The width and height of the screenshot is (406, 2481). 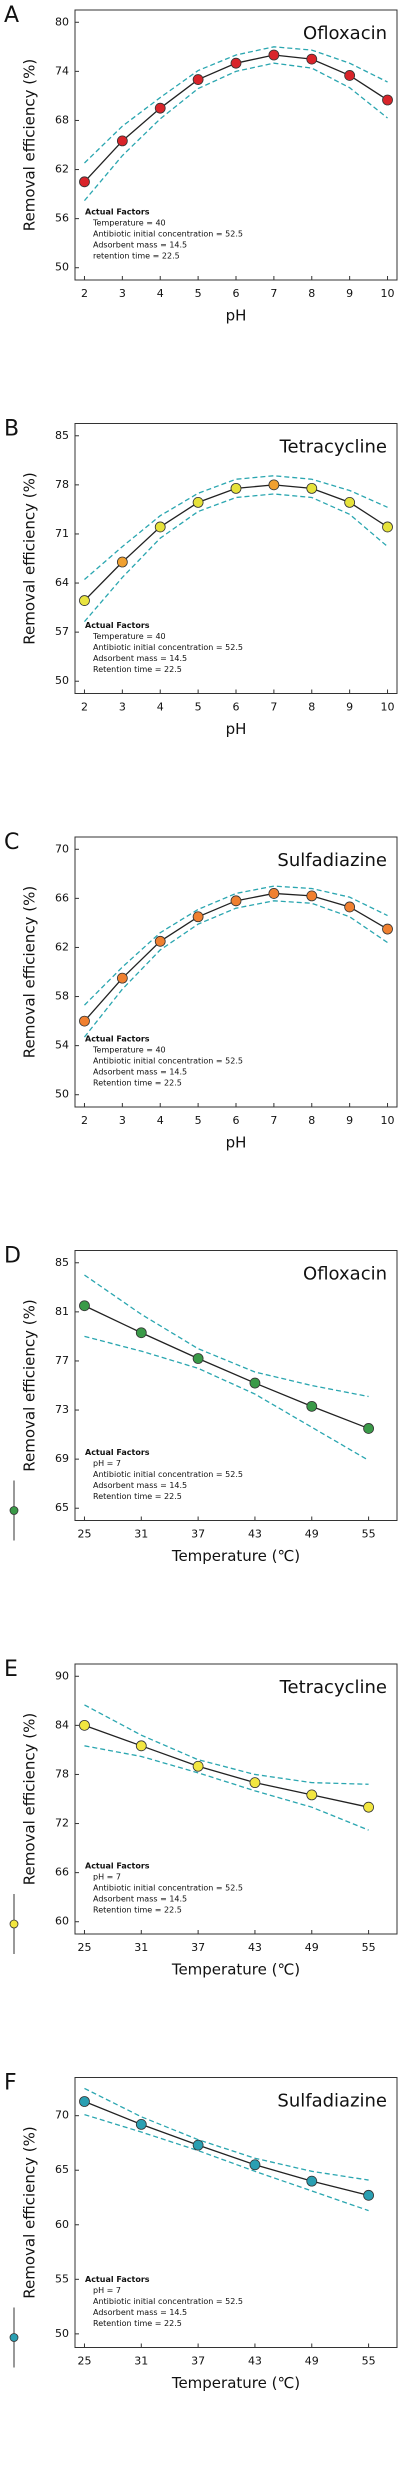 I want to click on x-tick-label: 4, so click(x=160, y=1120).